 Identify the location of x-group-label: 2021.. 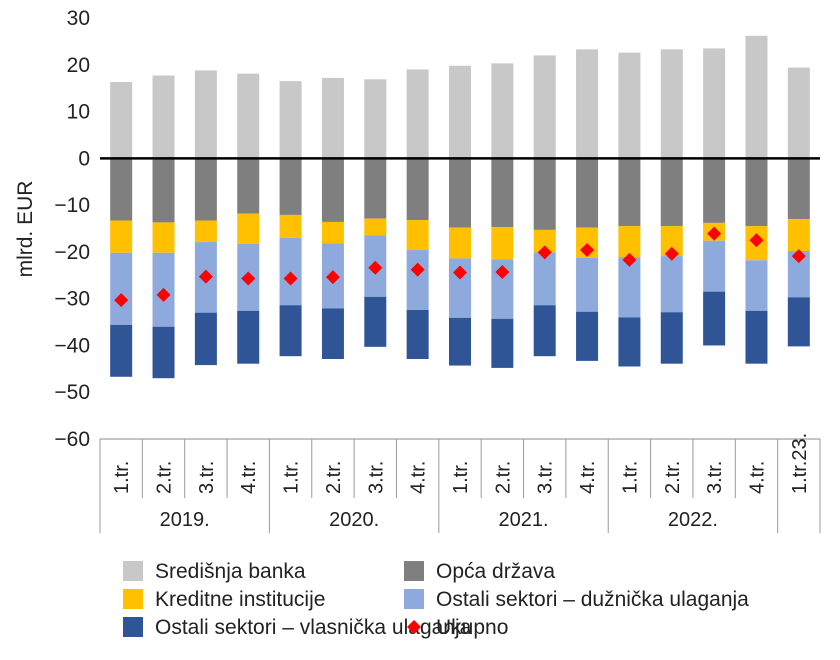
(523, 520).